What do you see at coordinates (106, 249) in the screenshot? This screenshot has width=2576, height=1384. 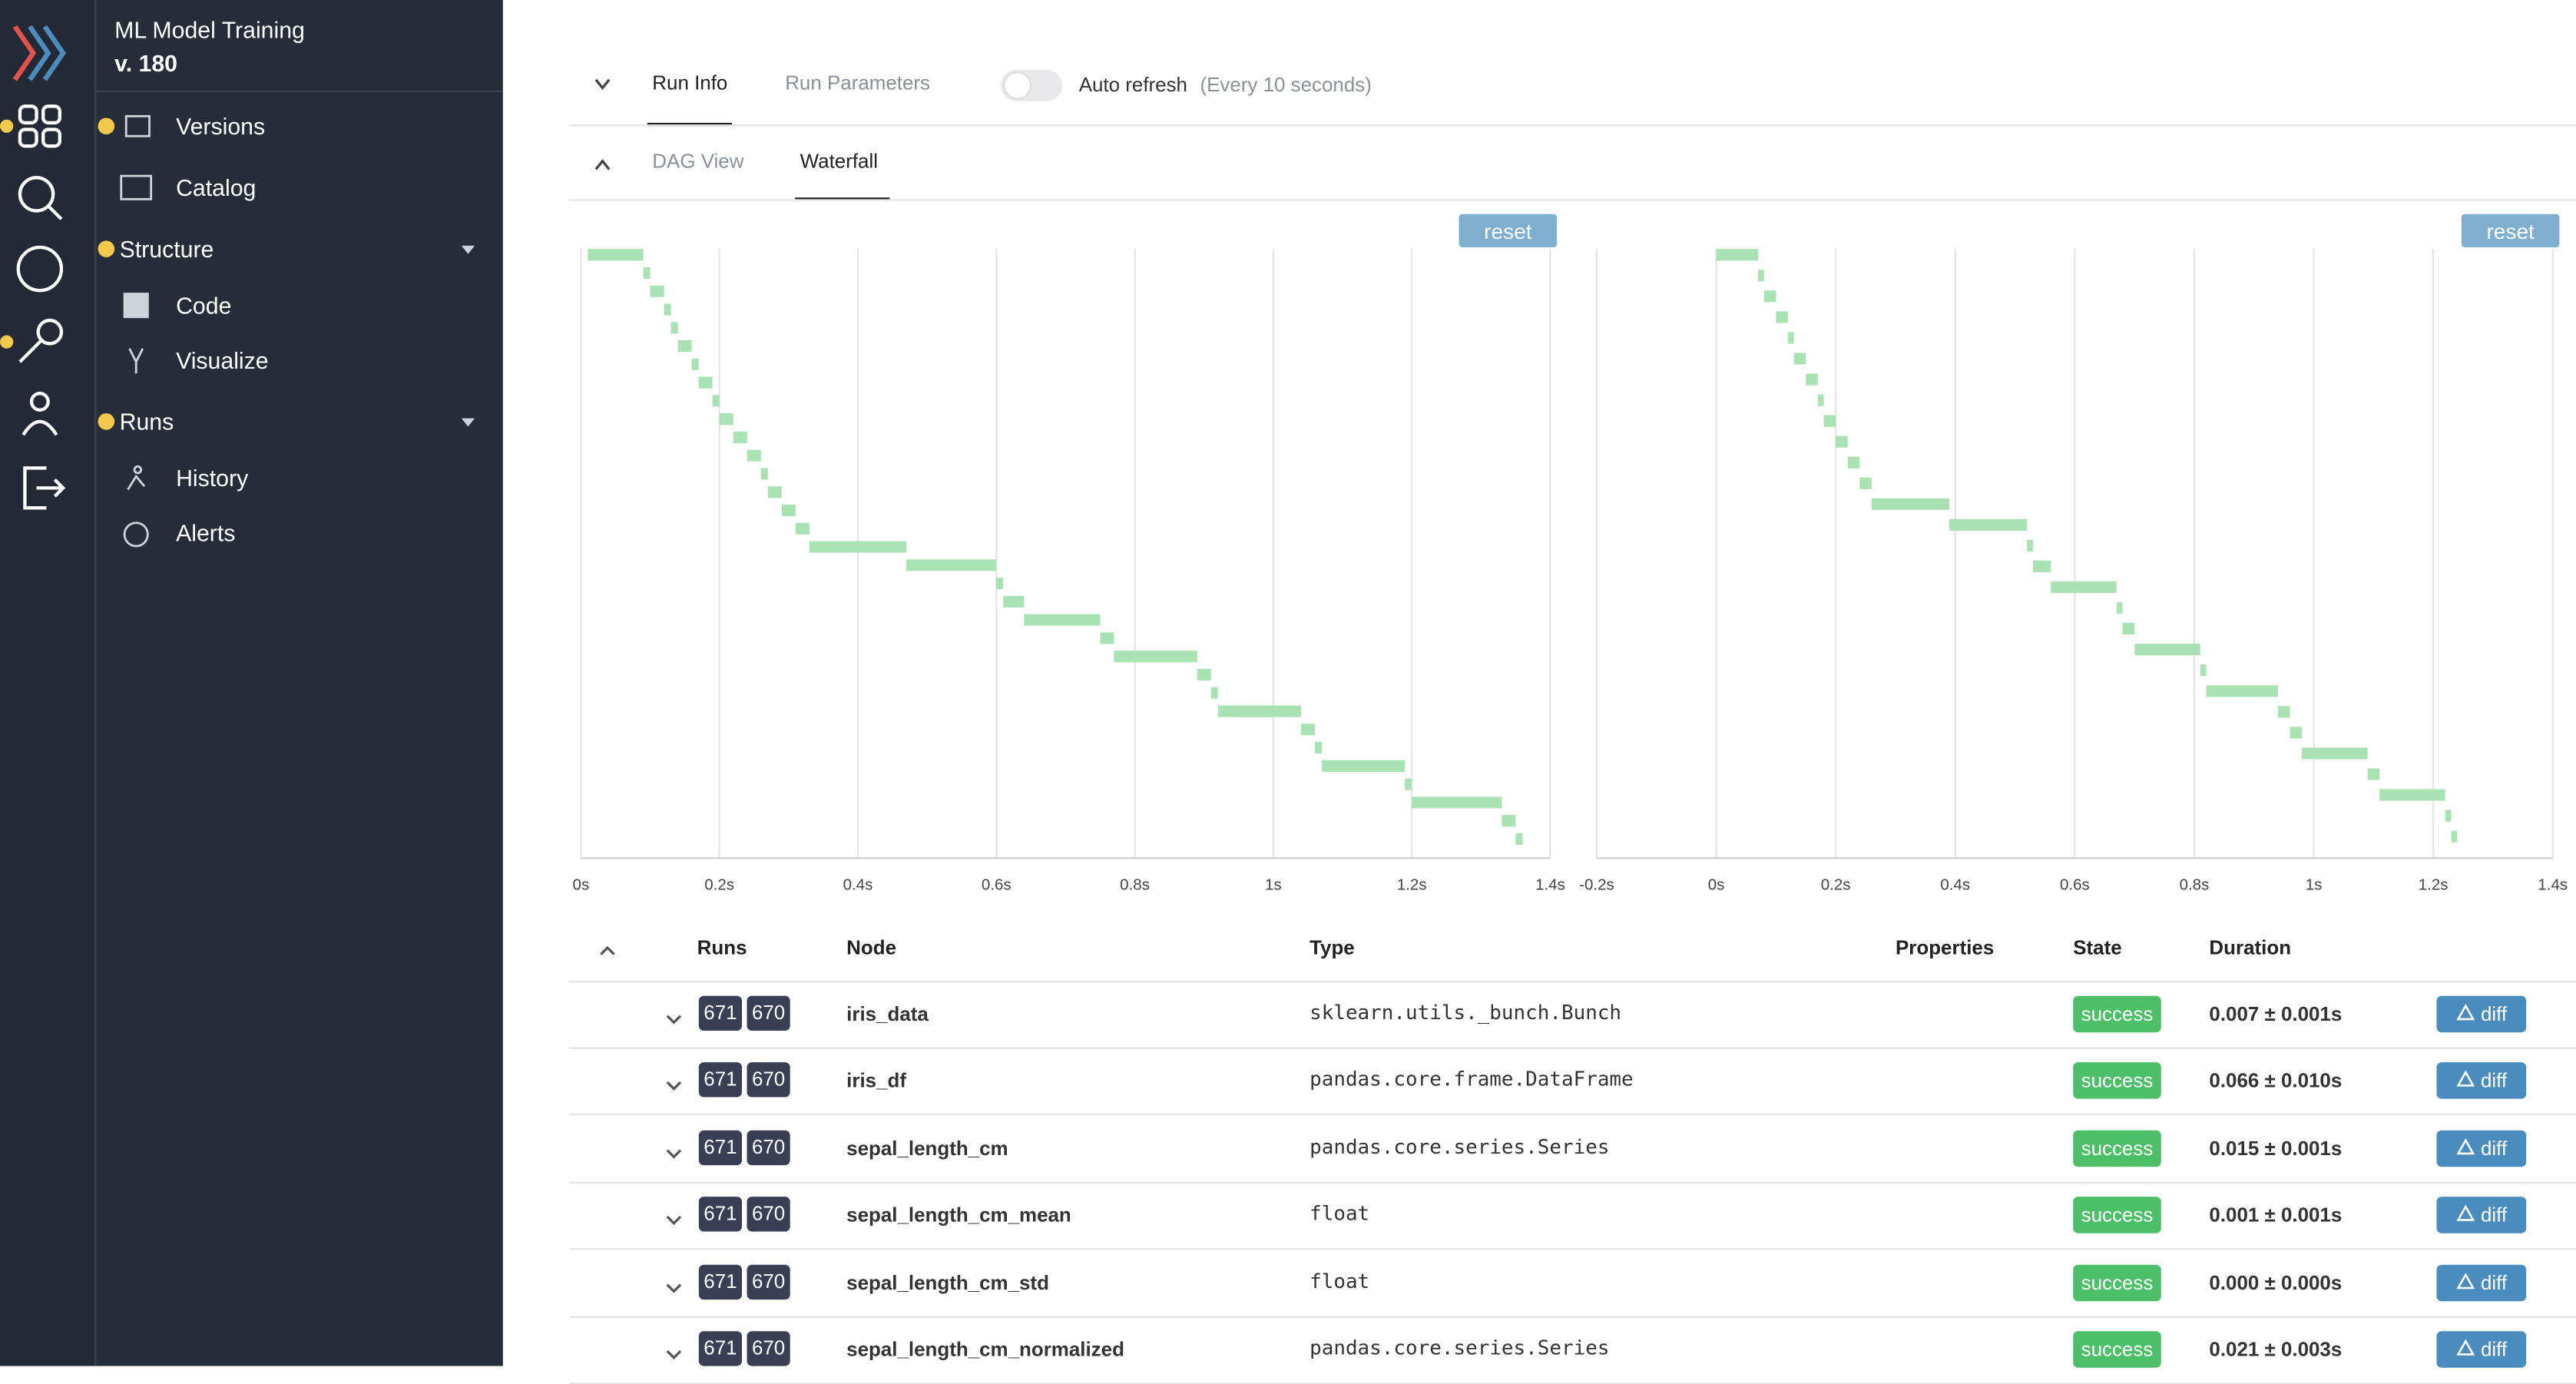 I see `hint-dot` at bounding box center [106, 249].